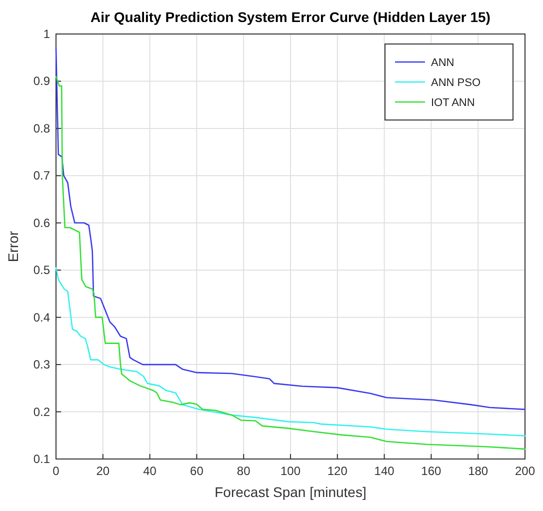 Image resolution: width=543 pixels, height=511 pixels. What do you see at coordinates (337, 471) in the screenshot?
I see `x-tick-label: 120` at bounding box center [337, 471].